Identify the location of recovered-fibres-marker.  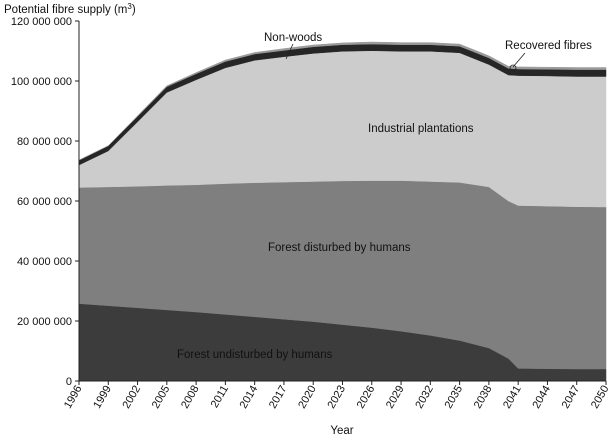
(513, 68).